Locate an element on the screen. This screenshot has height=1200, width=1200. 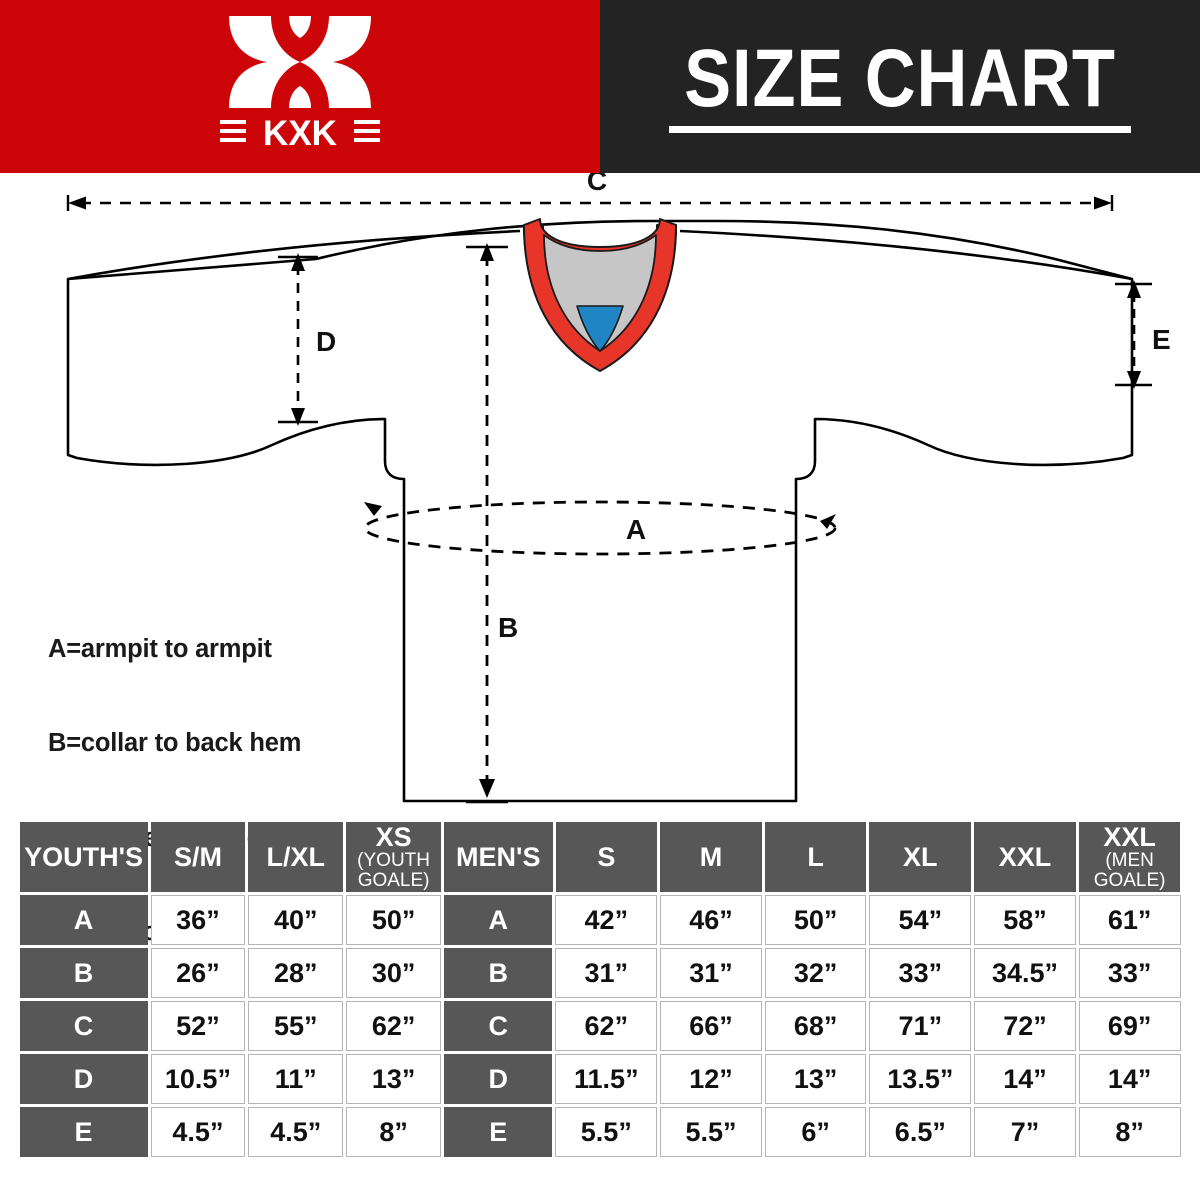
cell-men-m-d: 12” is located at coordinates (711, 1079).